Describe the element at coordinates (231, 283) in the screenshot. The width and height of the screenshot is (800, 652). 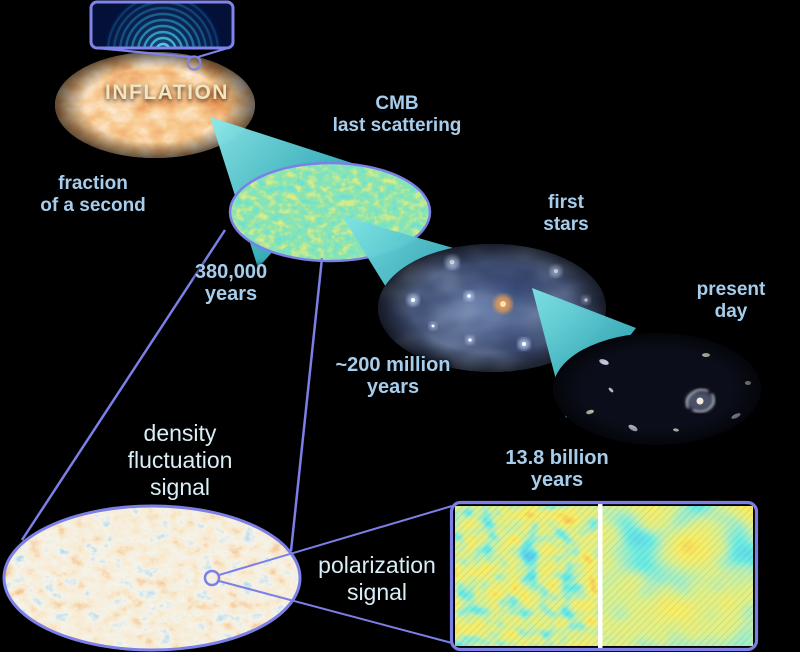
I see `cmb-time-label: 380,000 years` at that location.